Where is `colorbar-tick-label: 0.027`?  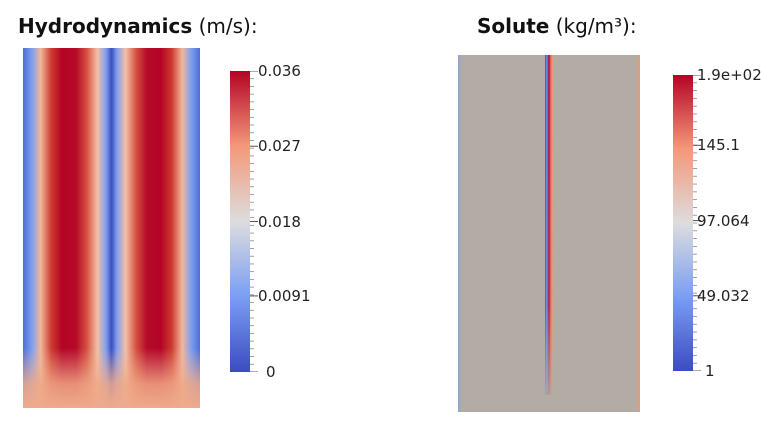 colorbar-tick-label: 0.027 is located at coordinates (279, 146).